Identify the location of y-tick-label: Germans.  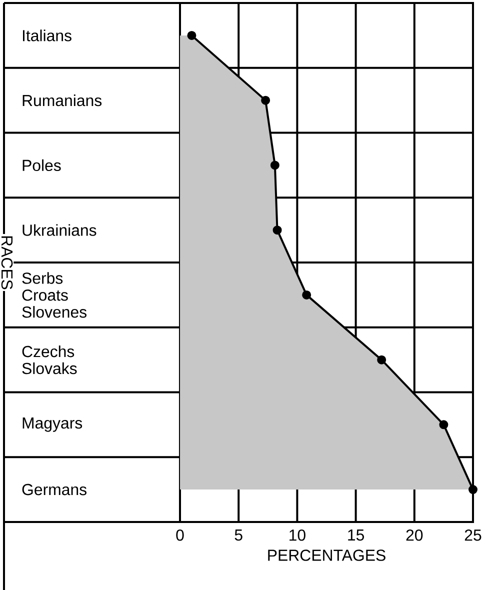
(54, 490).